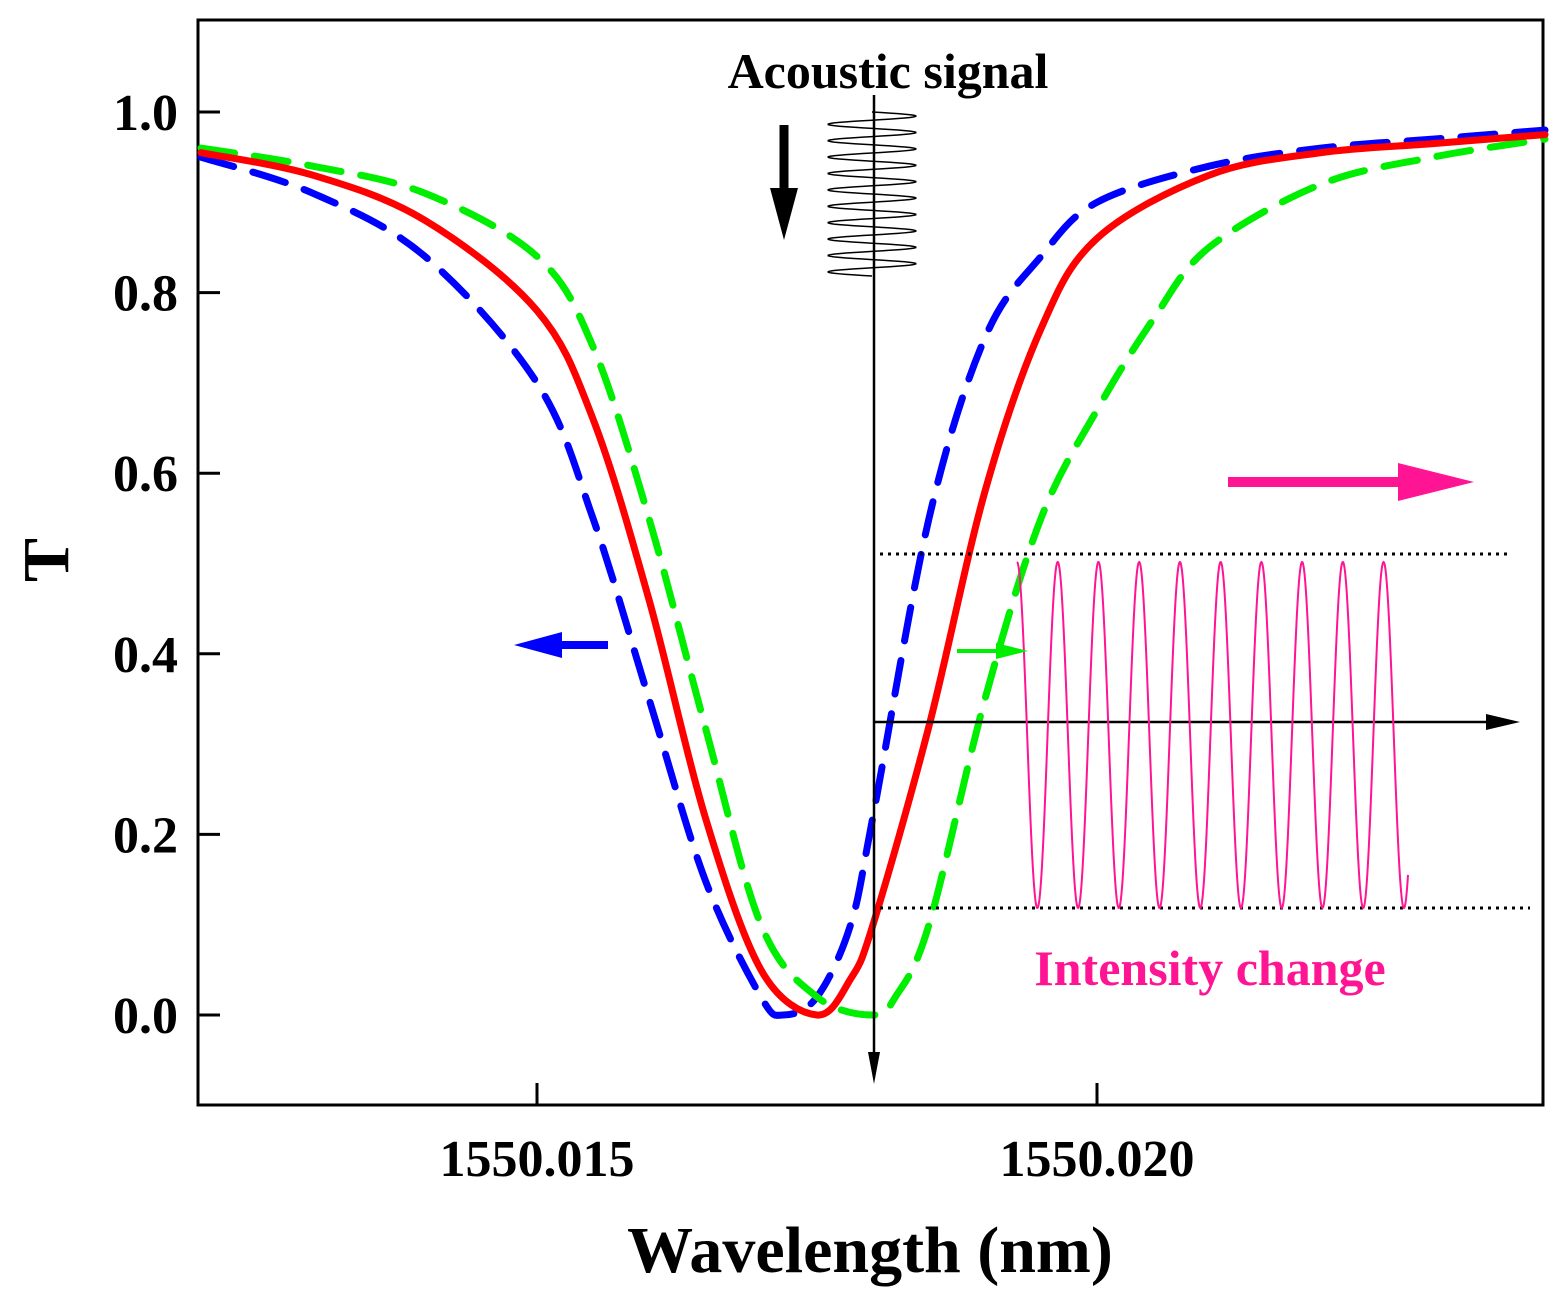 Image resolution: width=1565 pixels, height=1301 pixels. Describe the element at coordinates (872, 194) in the screenshot. I see `acoustic-signal-wave` at that location.